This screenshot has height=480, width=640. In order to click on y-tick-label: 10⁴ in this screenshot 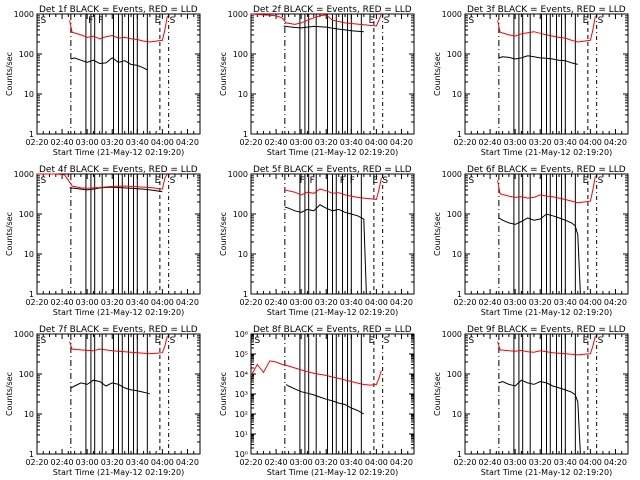, I will do `click(241, 374)`.